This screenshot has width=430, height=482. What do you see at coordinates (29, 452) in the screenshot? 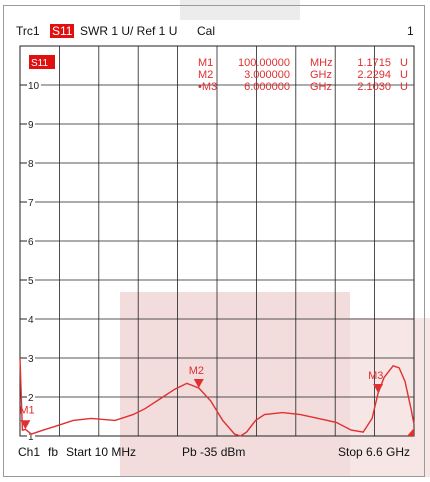
I see `channel-label: Ch1` at bounding box center [29, 452].